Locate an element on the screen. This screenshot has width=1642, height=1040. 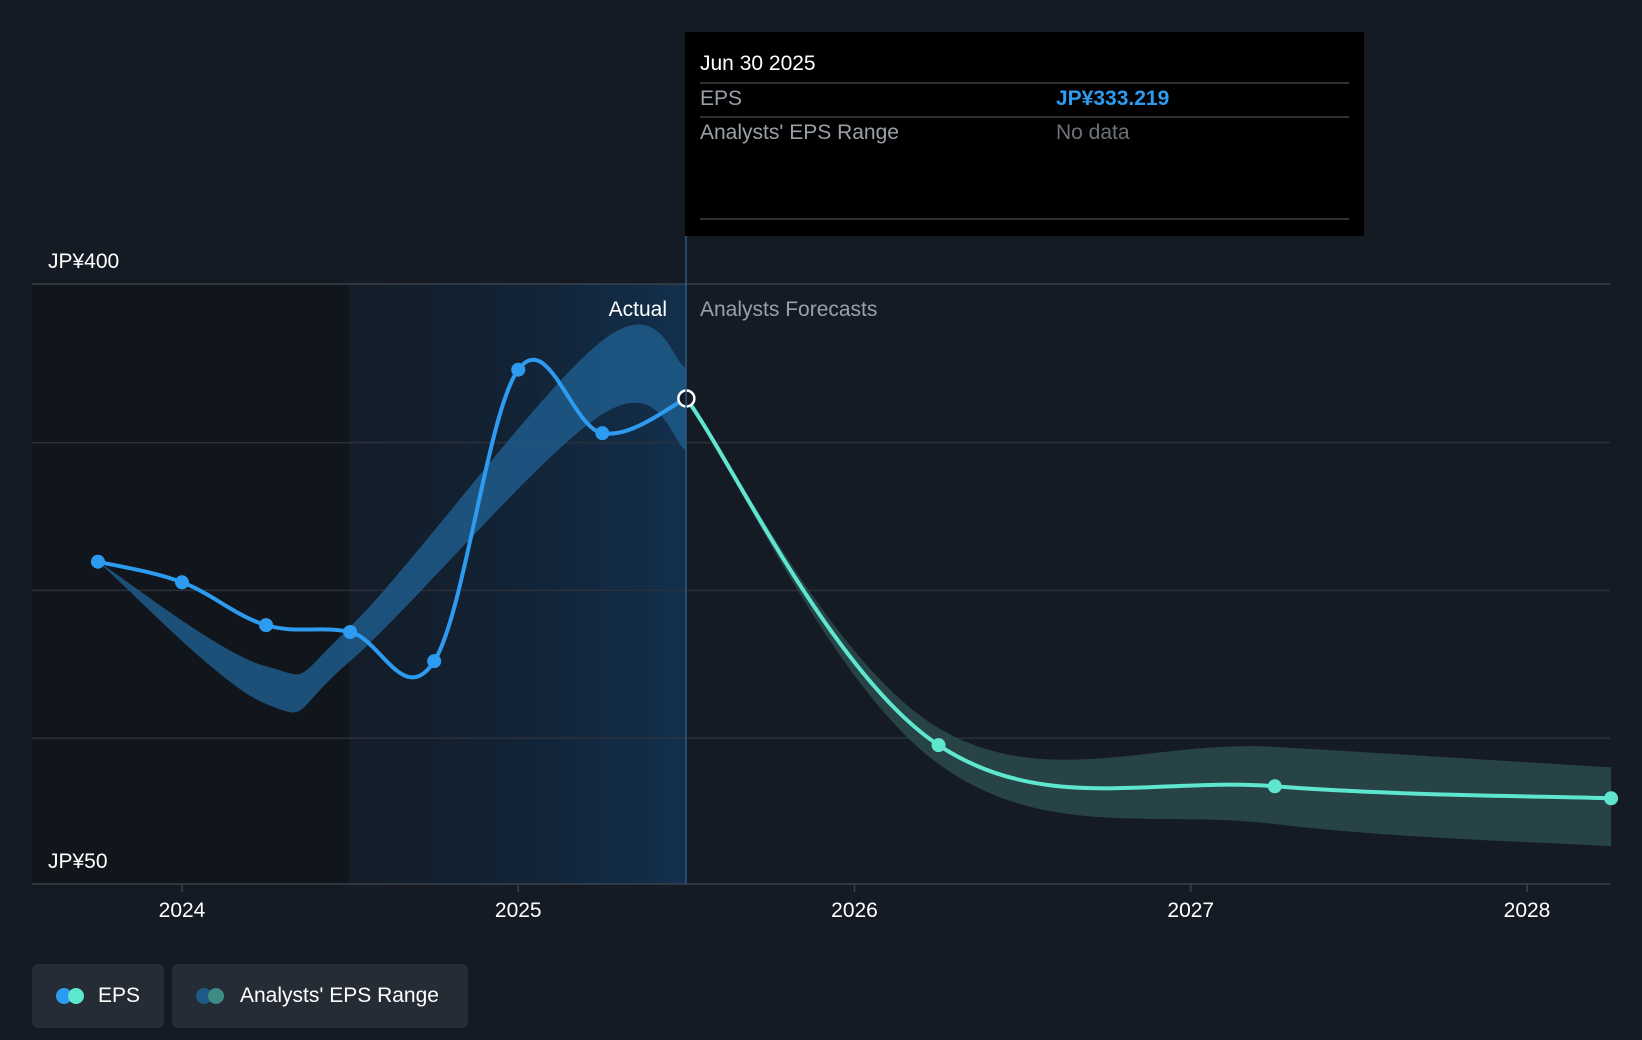
tooltip-range-label: Analysts' EPS Range is located at coordinates (799, 132).